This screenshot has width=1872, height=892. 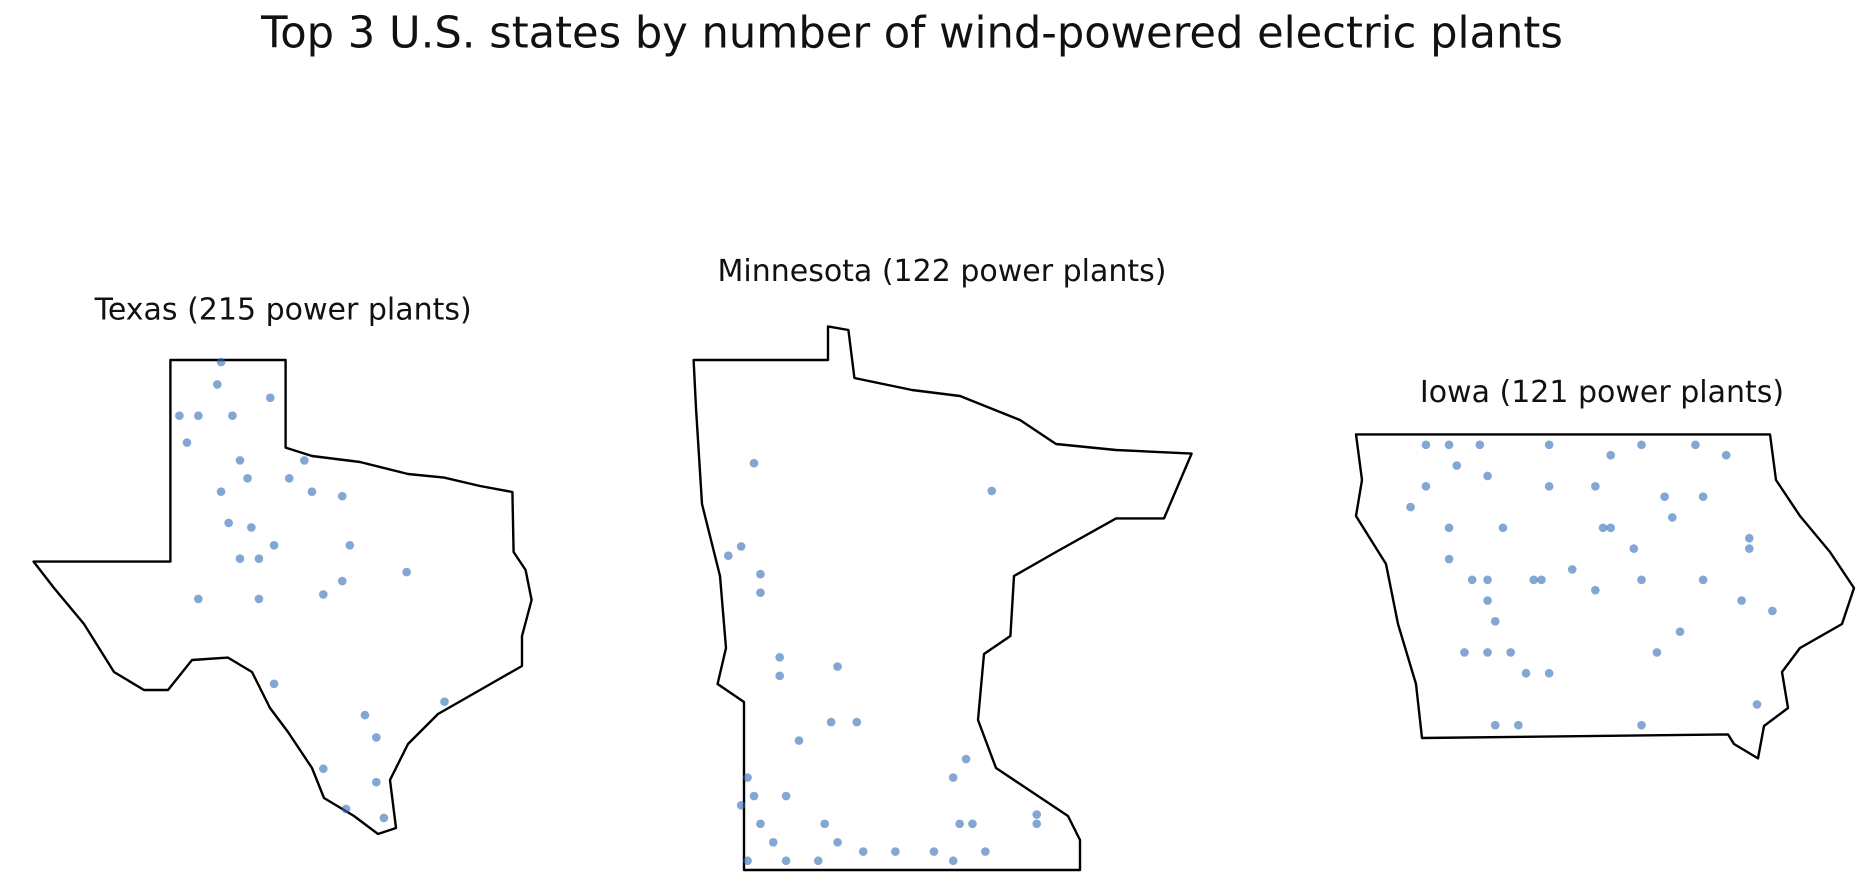 I want to click on map-title: Texas (215 power plants), so click(x=283, y=309).